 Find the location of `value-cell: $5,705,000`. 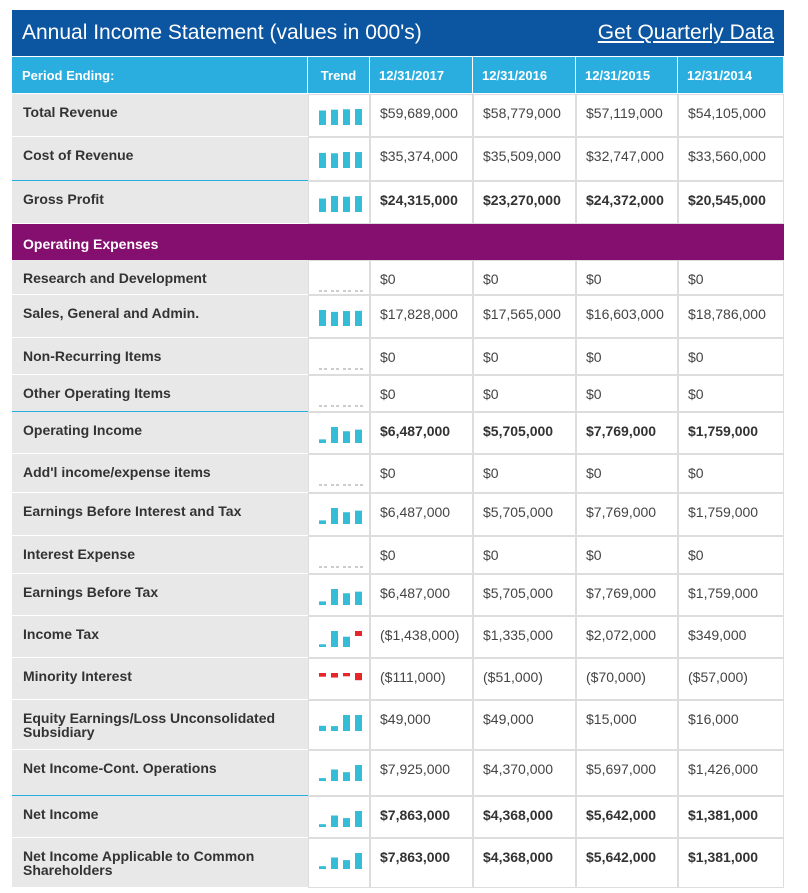

value-cell: $5,705,000 is located at coordinates (524, 433).